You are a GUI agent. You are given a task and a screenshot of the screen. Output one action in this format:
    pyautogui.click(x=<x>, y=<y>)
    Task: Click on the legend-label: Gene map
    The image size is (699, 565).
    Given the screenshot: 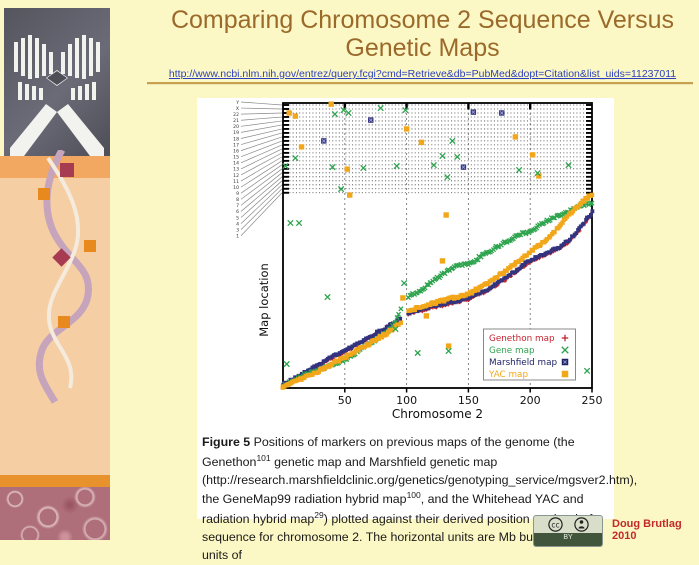 What is the action you would take?
    pyautogui.click(x=512, y=351)
    